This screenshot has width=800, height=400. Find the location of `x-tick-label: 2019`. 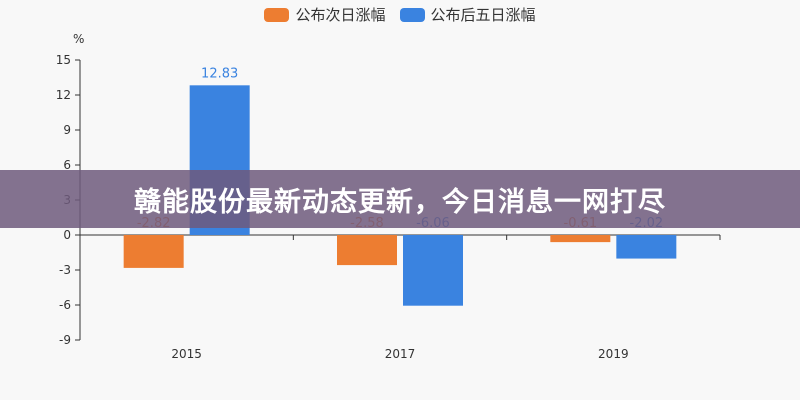

x-tick-label: 2019 is located at coordinates (613, 354).